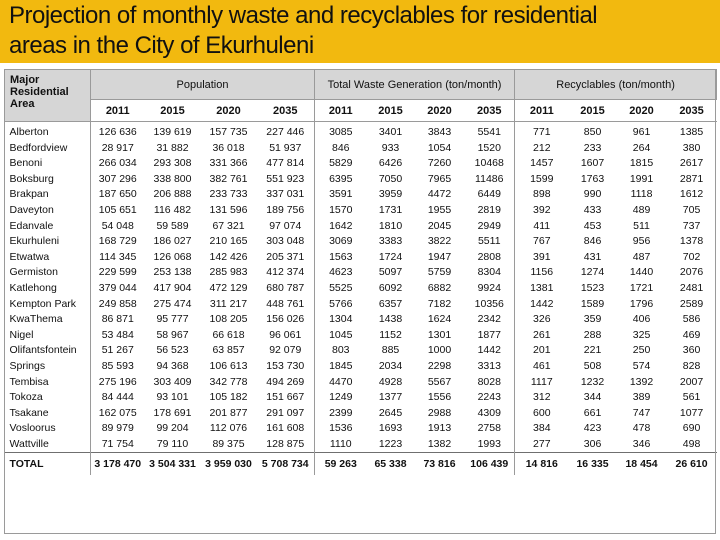 The height and width of the screenshot is (540, 720). I want to click on table-cell: 417 904, so click(172, 287).